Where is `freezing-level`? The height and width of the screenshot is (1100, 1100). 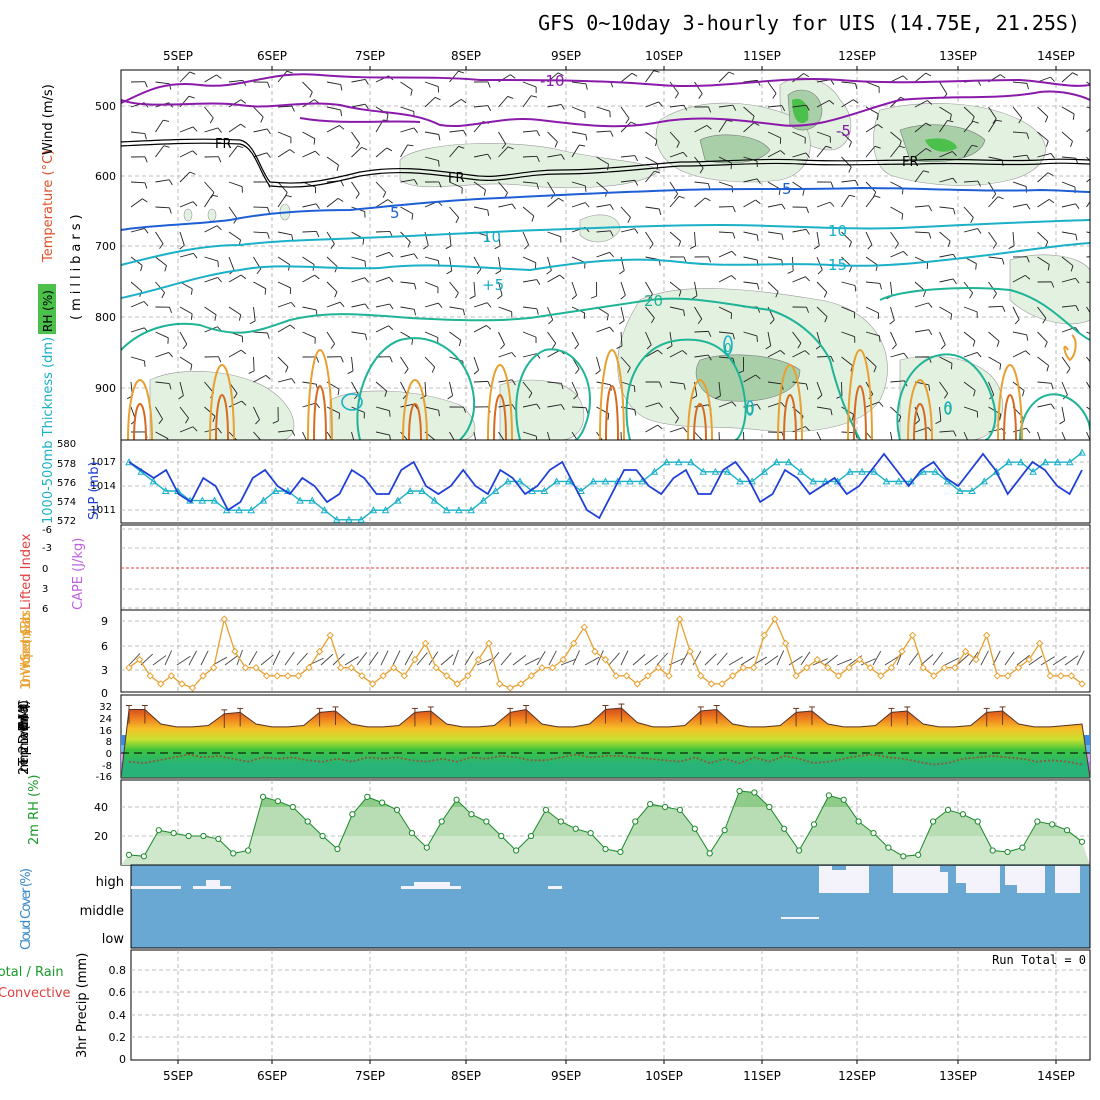
freezing-level is located at coordinates (605, 161).